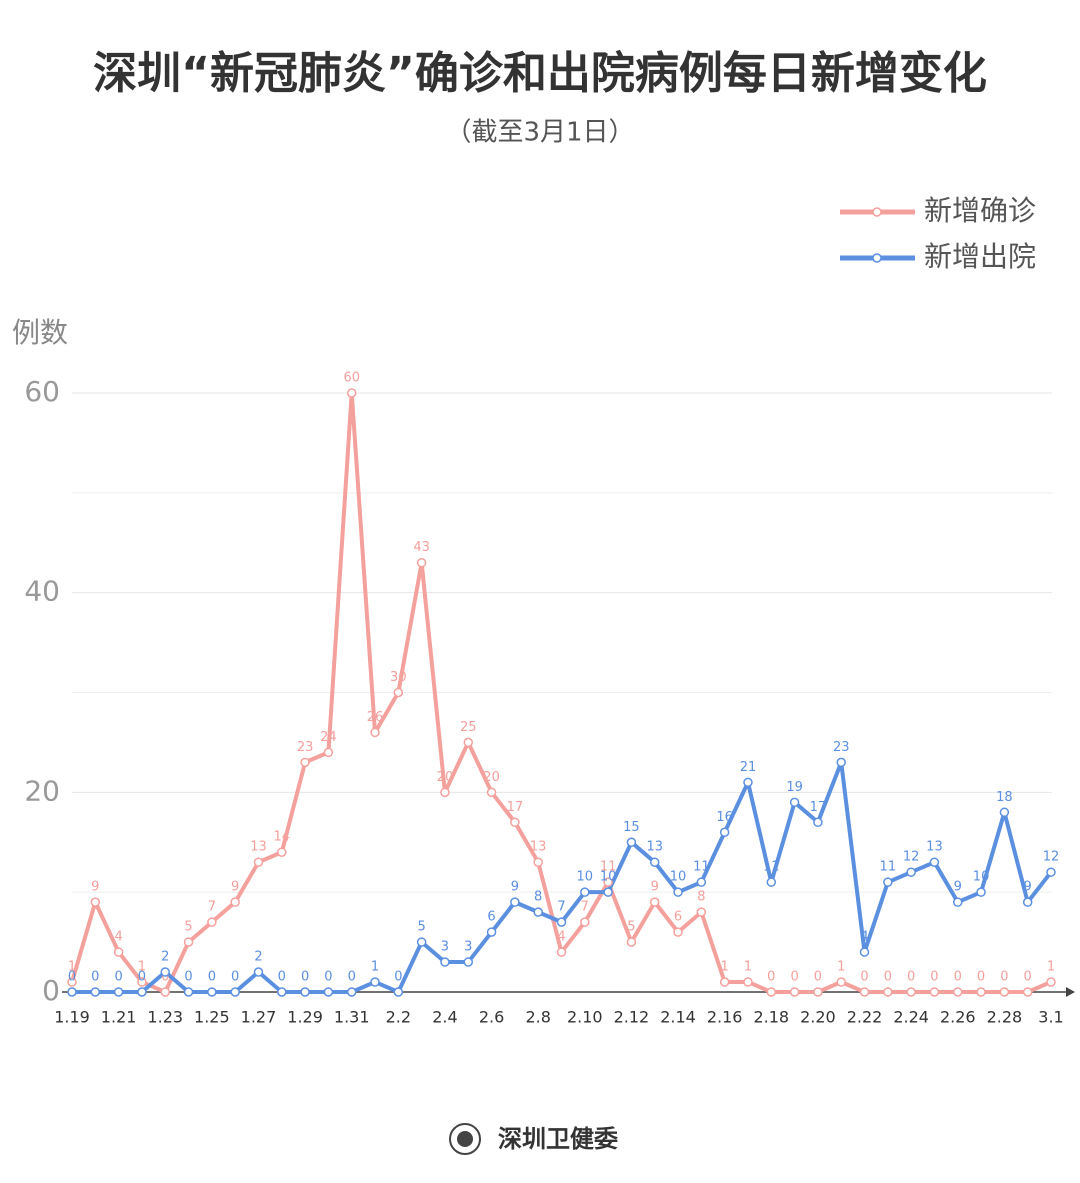  Describe the element at coordinates (40, 332) in the screenshot. I see `y-axis-label: 例数` at that location.